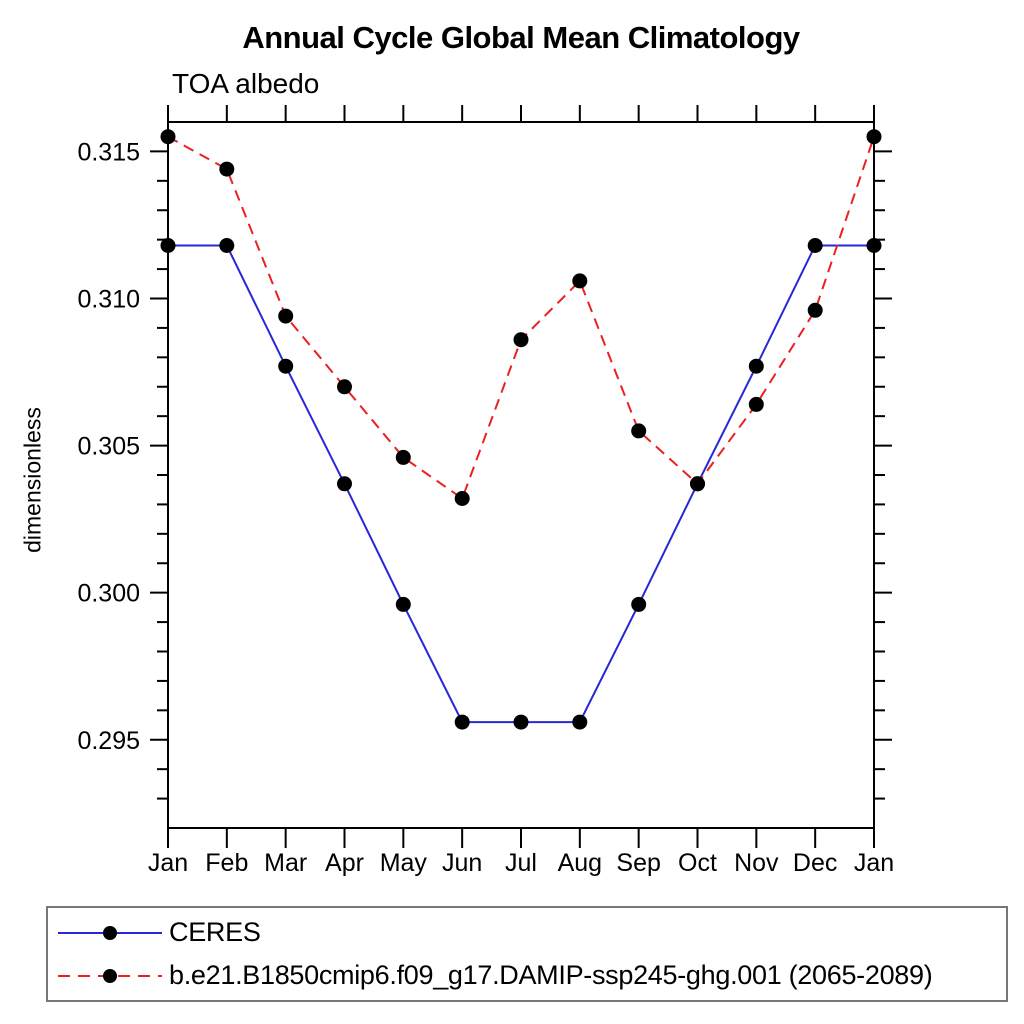 The height and width of the screenshot is (1024, 1024). I want to click on chart-subtitle: TOA albedo, so click(246, 83).